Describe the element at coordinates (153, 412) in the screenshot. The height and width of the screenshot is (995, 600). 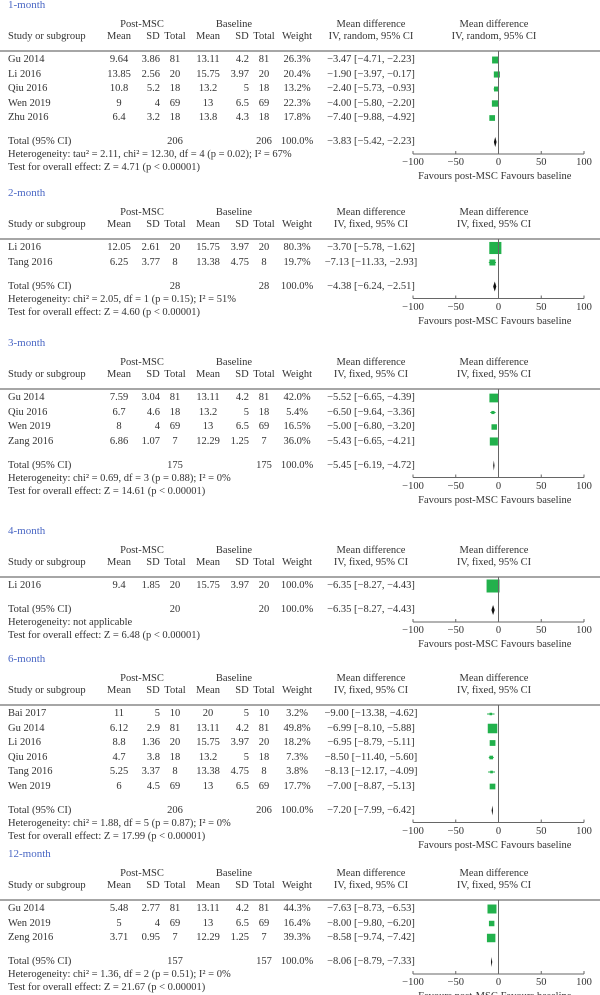
I see `post-sd: 4.6` at that location.